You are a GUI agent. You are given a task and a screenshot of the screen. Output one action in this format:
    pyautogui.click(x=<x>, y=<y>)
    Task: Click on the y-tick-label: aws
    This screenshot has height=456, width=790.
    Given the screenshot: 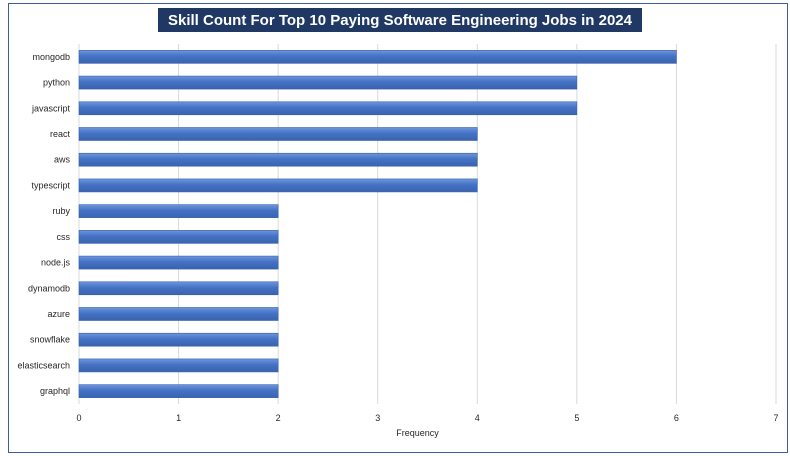 What is the action you would take?
    pyautogui.click(x=62, y=160)
    